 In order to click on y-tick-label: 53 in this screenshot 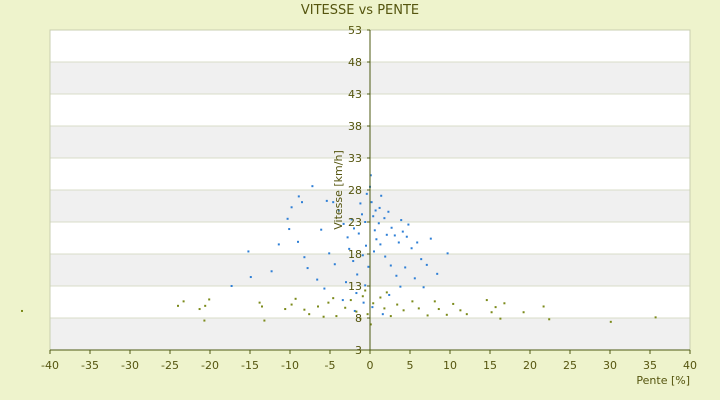, I will do `click(355, 30)`.